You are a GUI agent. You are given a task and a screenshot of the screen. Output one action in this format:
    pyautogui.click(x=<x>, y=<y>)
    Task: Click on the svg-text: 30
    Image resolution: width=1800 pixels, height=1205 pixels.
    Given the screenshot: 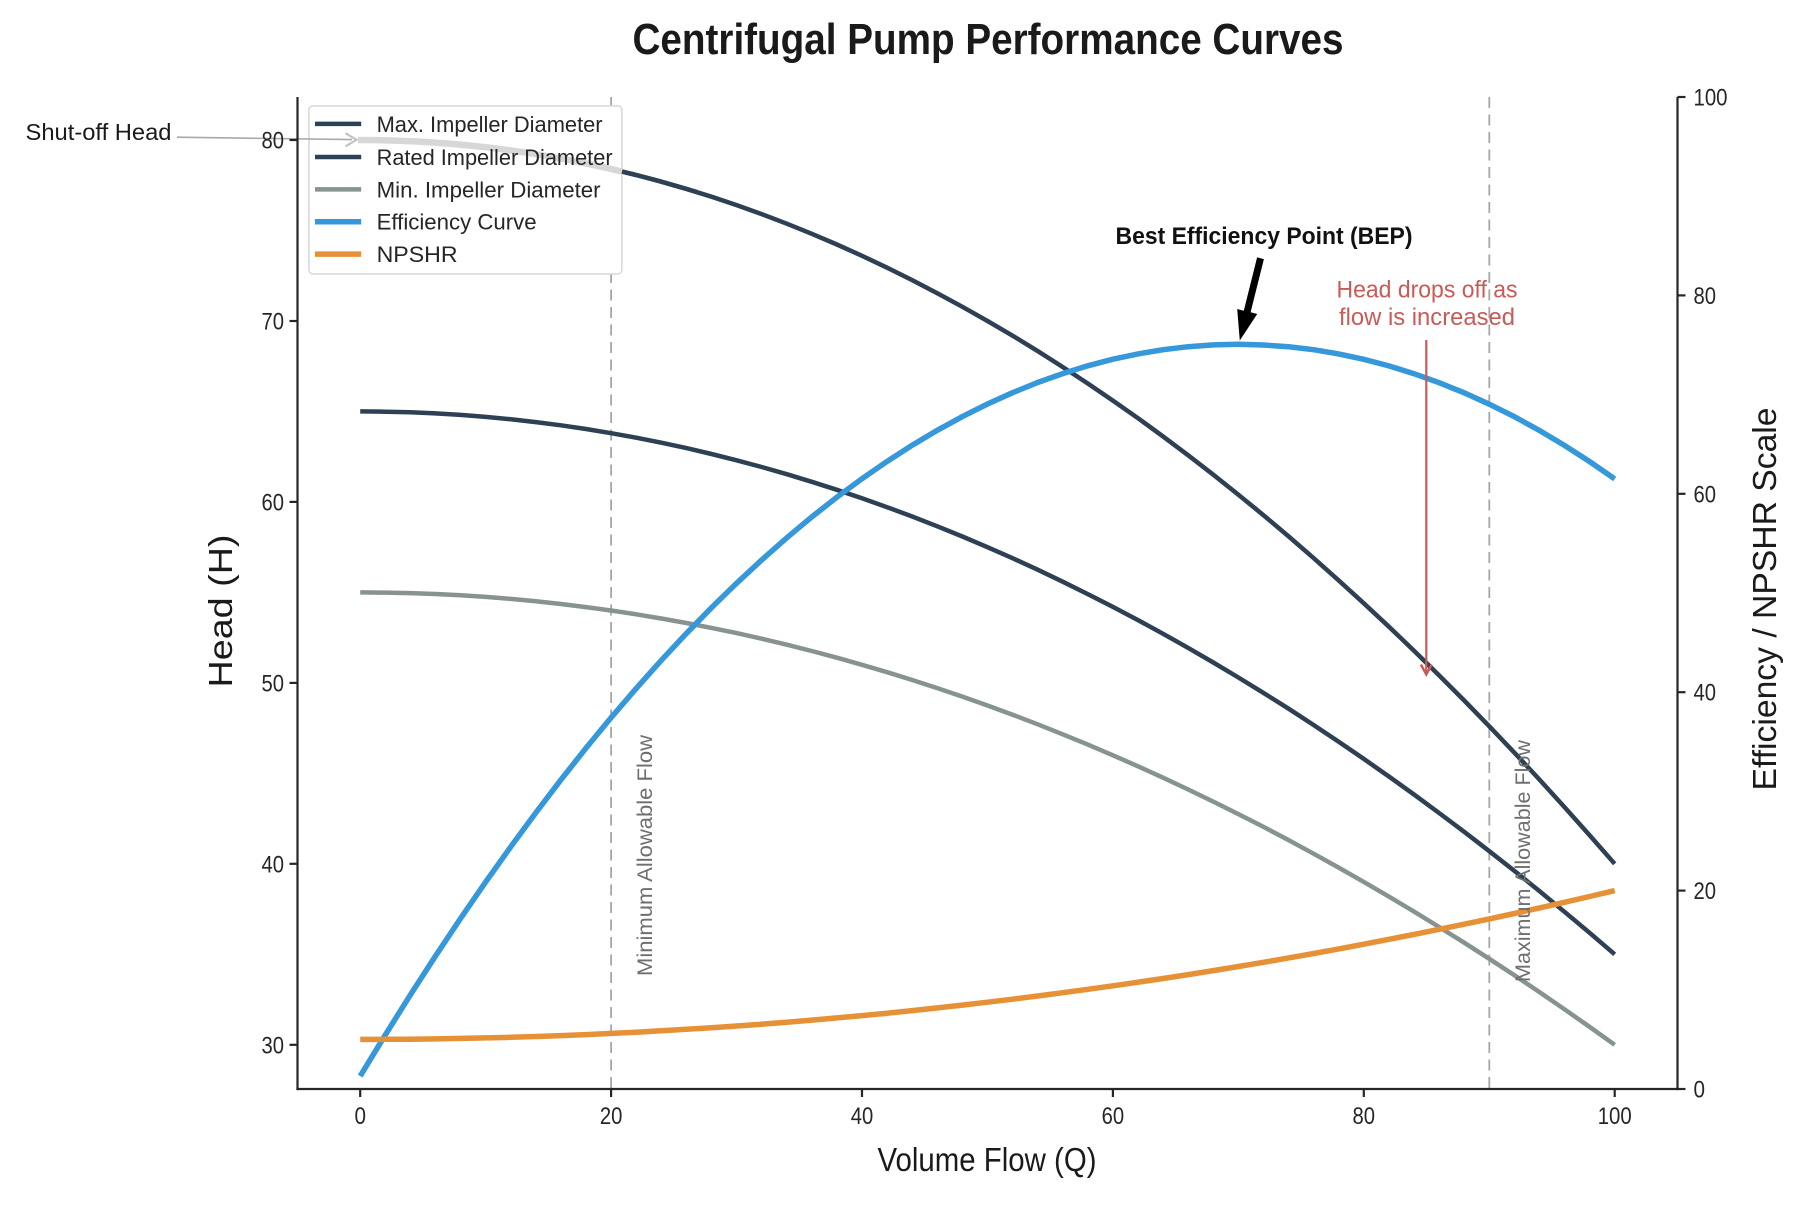 What is the action you would take?
    pyautogui.click(x=273, y=1045)
    